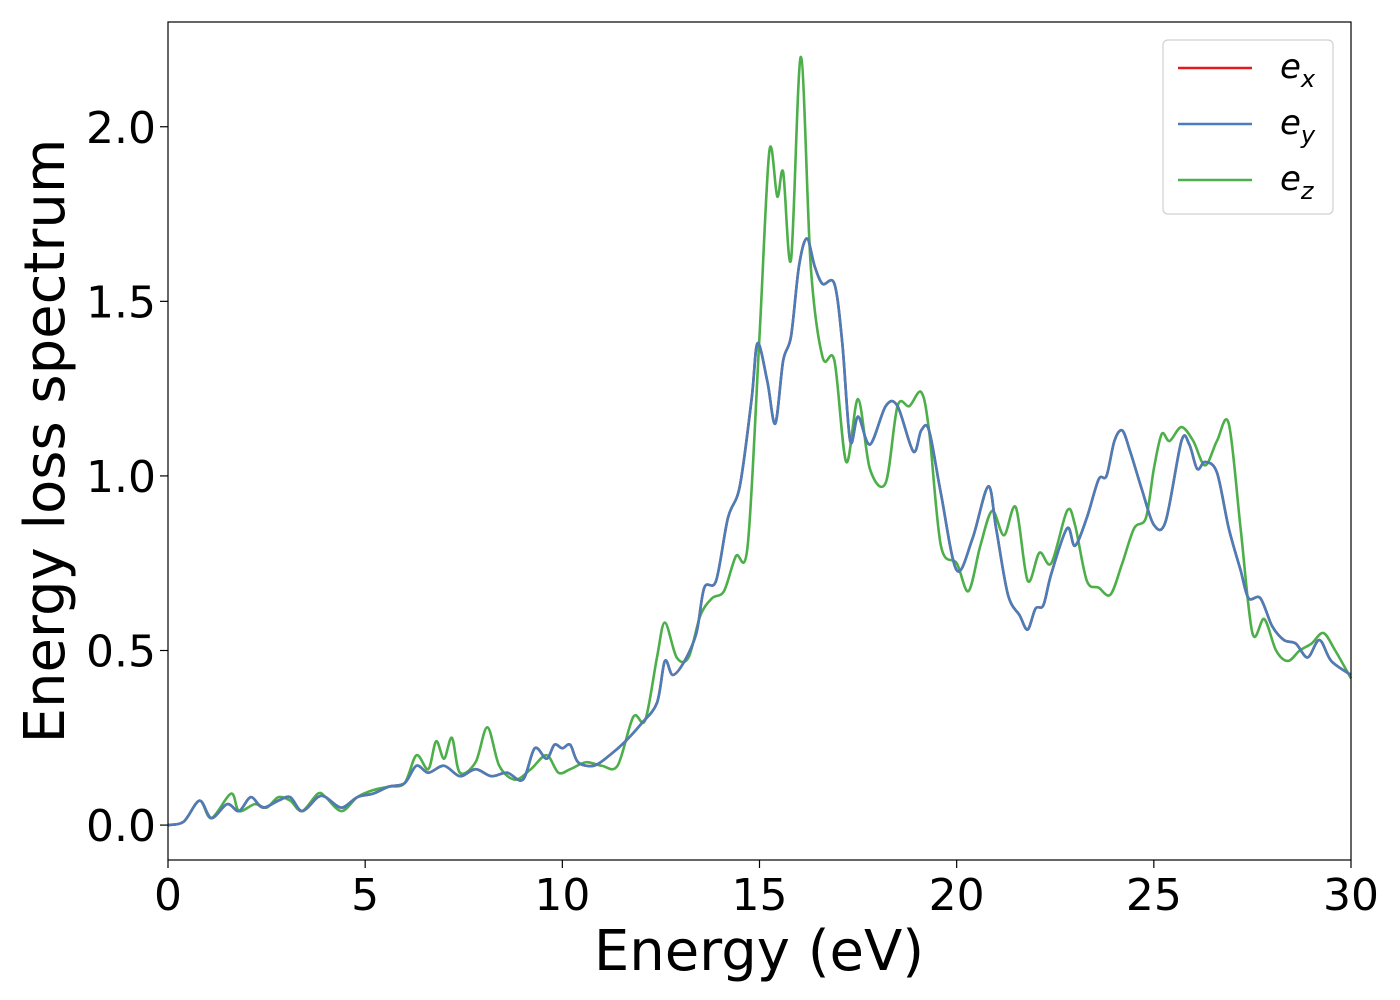 The height and width of the screenshot is (1000, 1400). I want to click on legend-label-subscript: y, so click(1308, 135).